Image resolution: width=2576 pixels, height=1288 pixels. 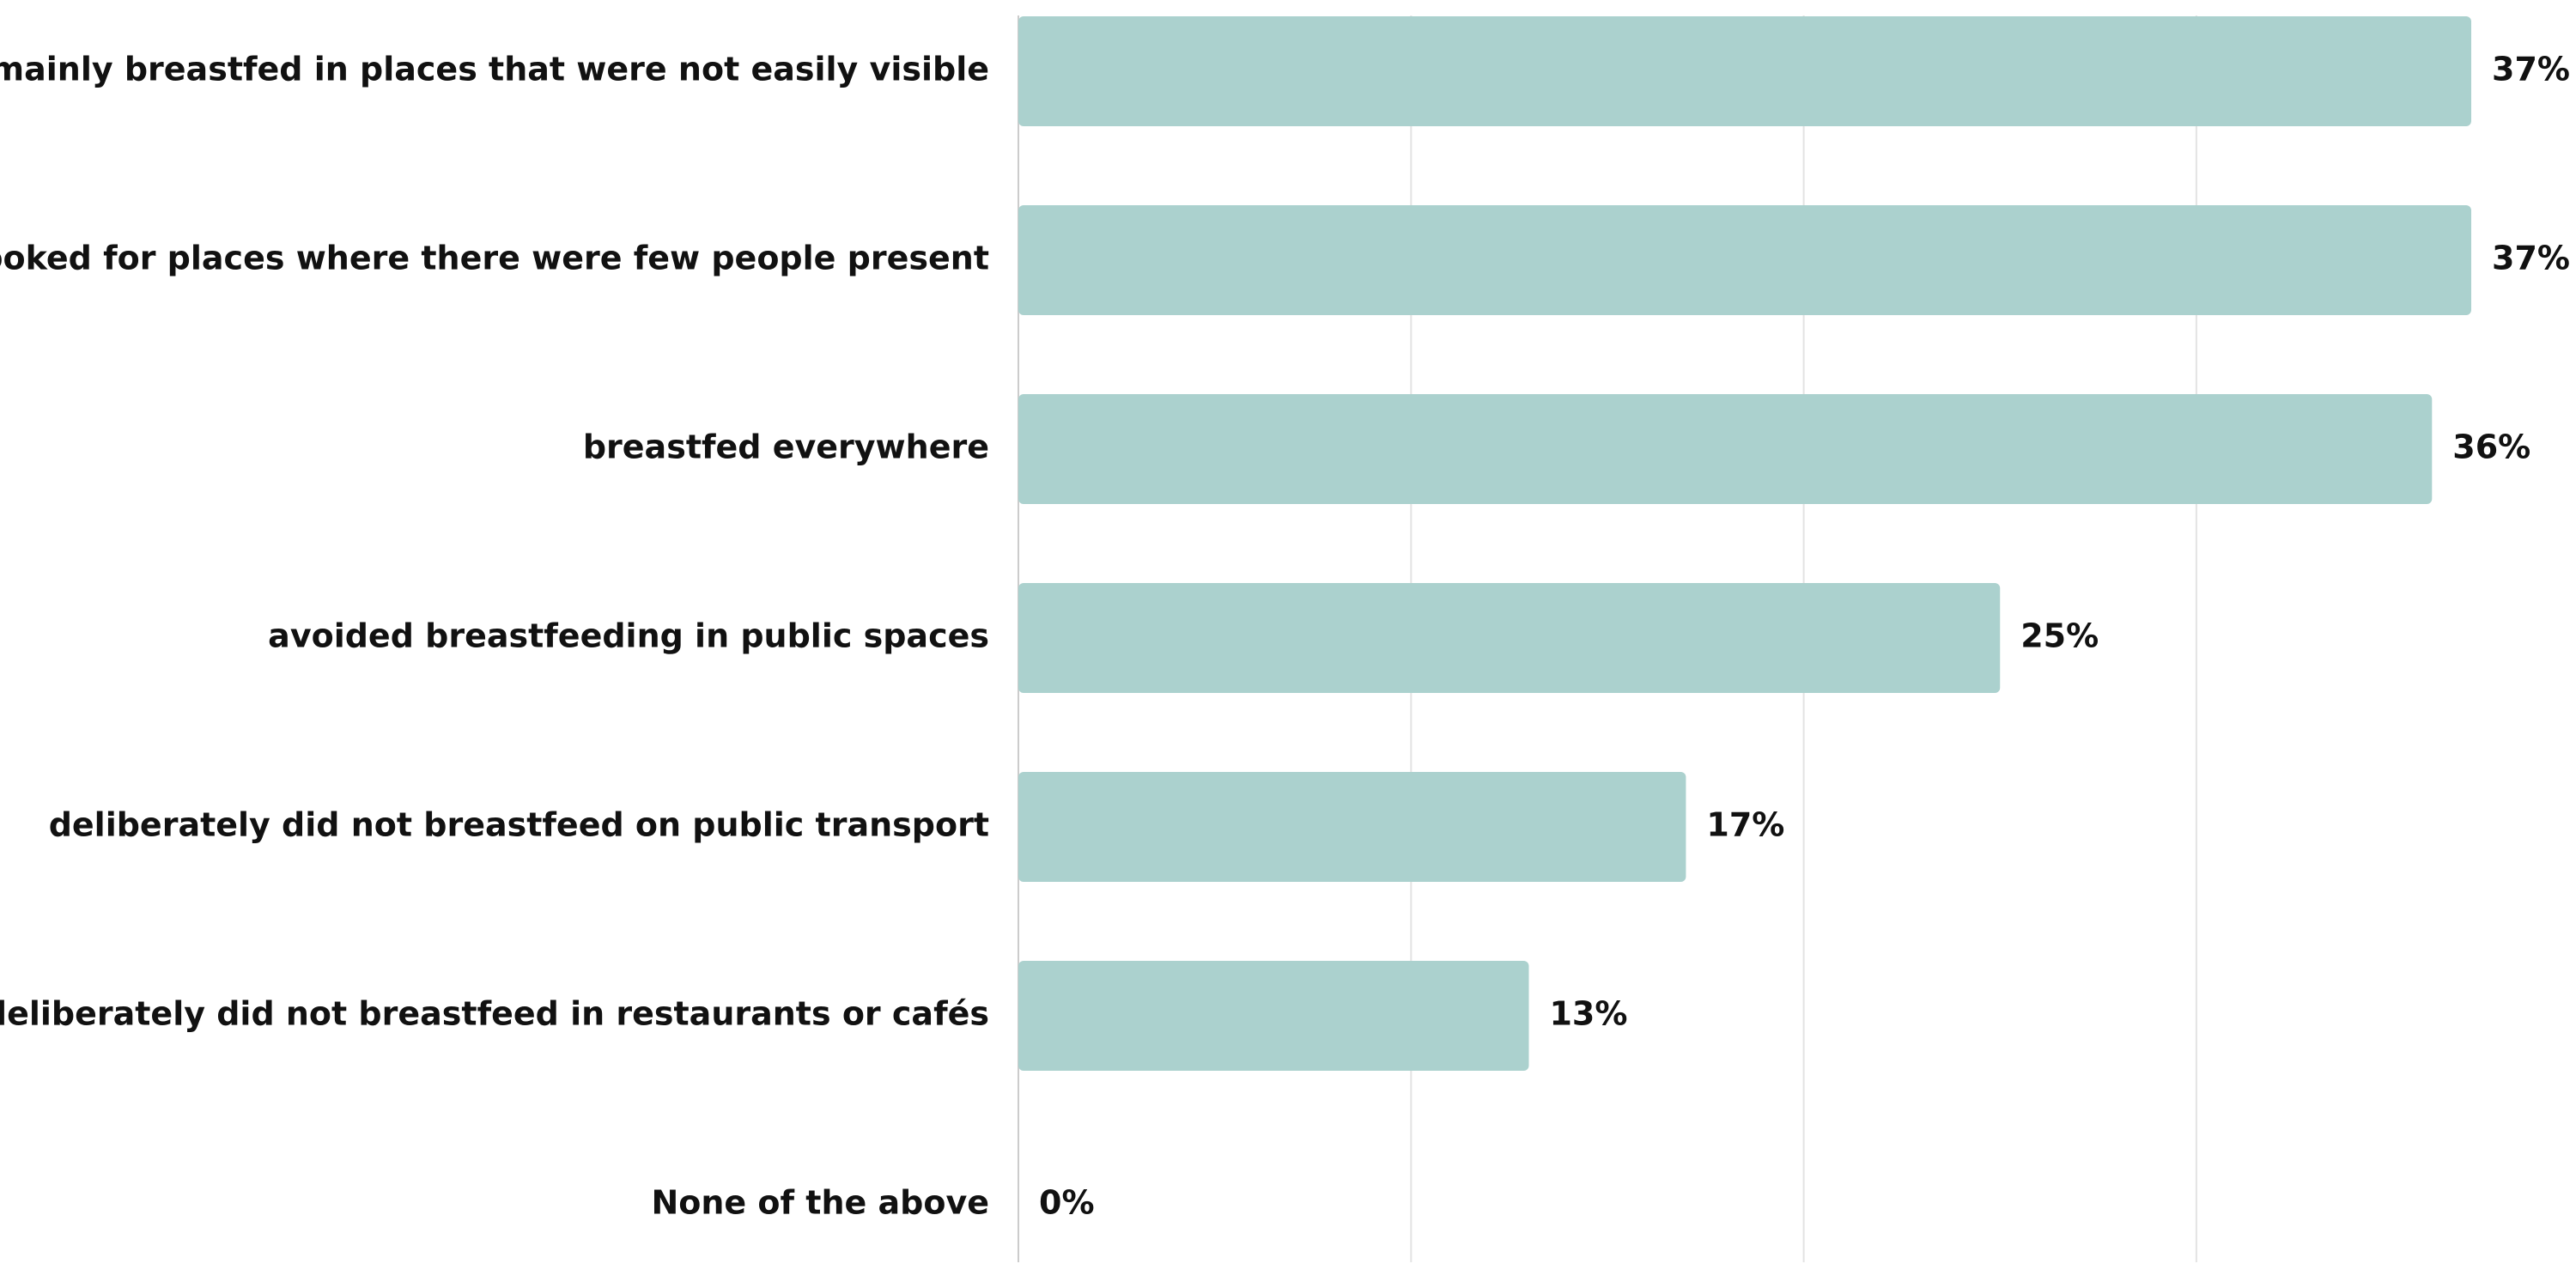 I want to click on value-label: 13%, so click(x=1588, y=1014).